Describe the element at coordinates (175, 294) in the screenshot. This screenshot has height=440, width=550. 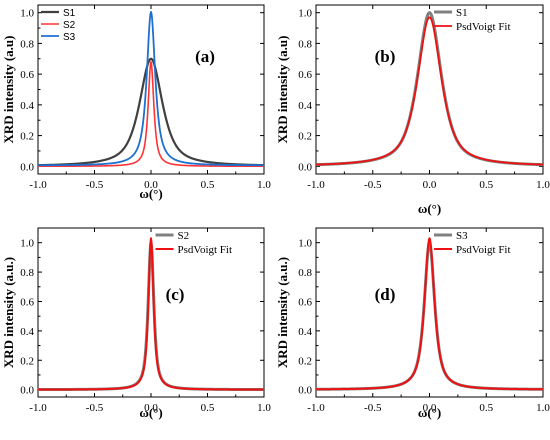
I see `panel-label: (c)` at that location.